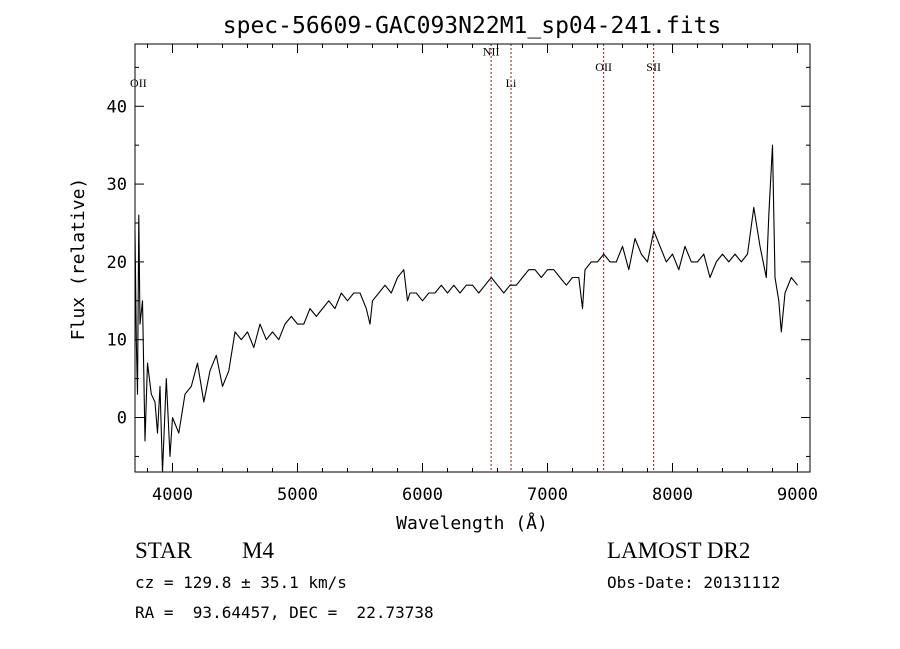 This screenshot has height=649, width=900. Describe the element at coordinates (117, 341) in the screenshot. I see `y-tick-label: 10` at that location.